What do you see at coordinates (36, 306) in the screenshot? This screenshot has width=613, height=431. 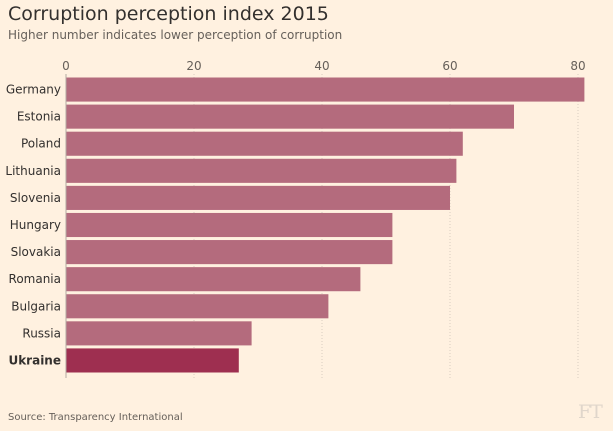 I see `category-label: Bulgaria` at bounding box center [36, 306].